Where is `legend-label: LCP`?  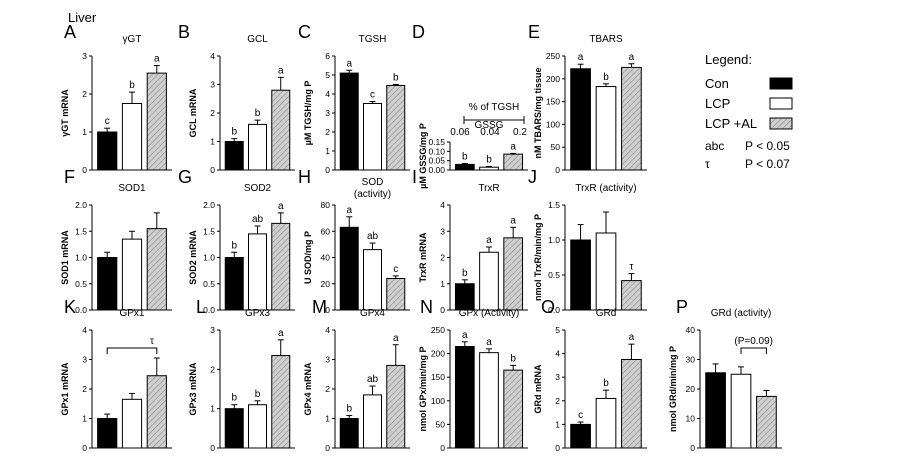 legend-label: LCP is located at coordinates (717, 103).